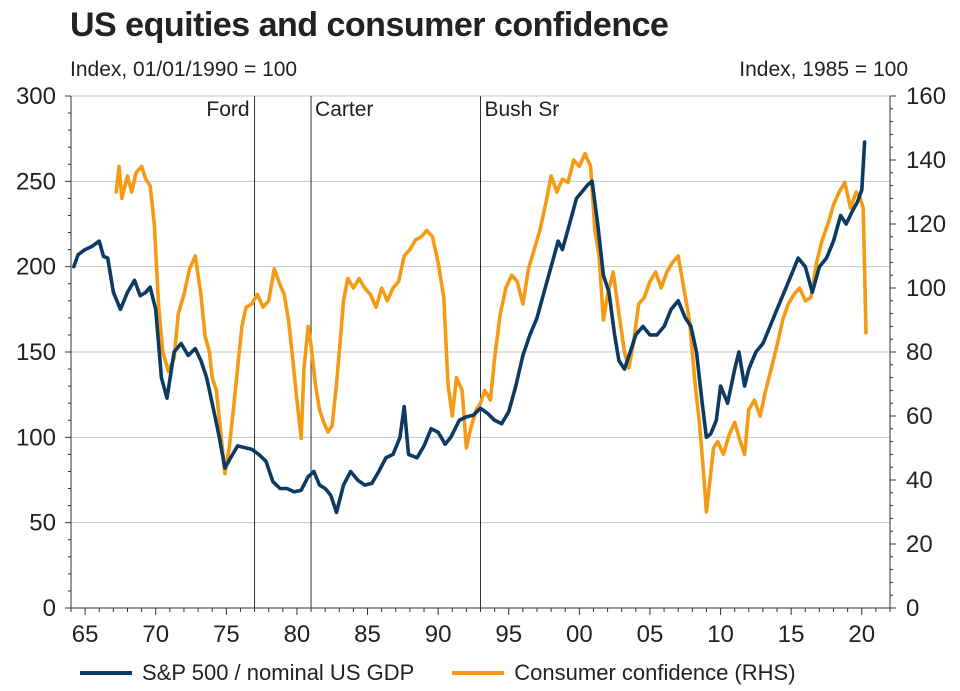 This screenshot has width=960, height=691. I want to click on legend-item-sp500: S&P 500 / nominal US GDP, so click(247, 673).